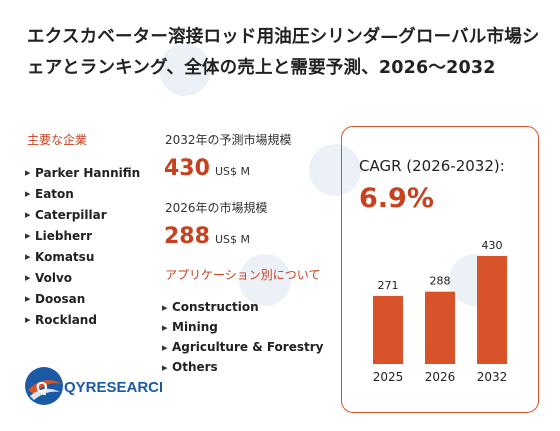  What do you see at coordinates (210, 307) in the screenshot?
I see `list-item: ▸ Construction` at bounding box center [210, 307].